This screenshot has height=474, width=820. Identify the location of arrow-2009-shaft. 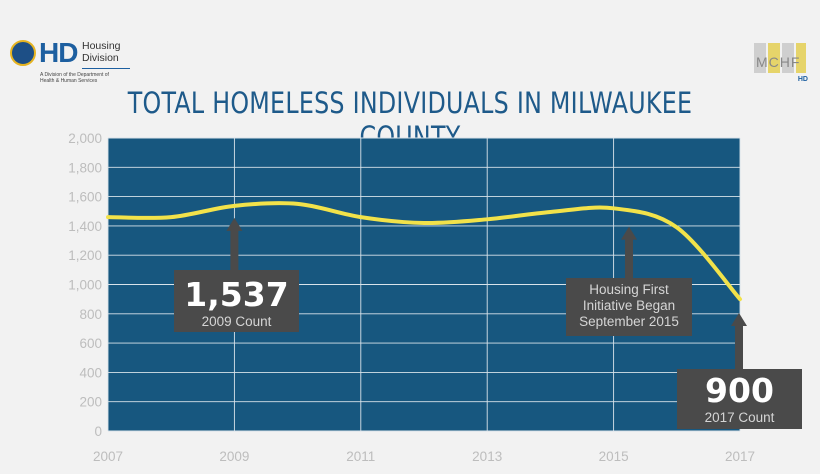
(234, 249).